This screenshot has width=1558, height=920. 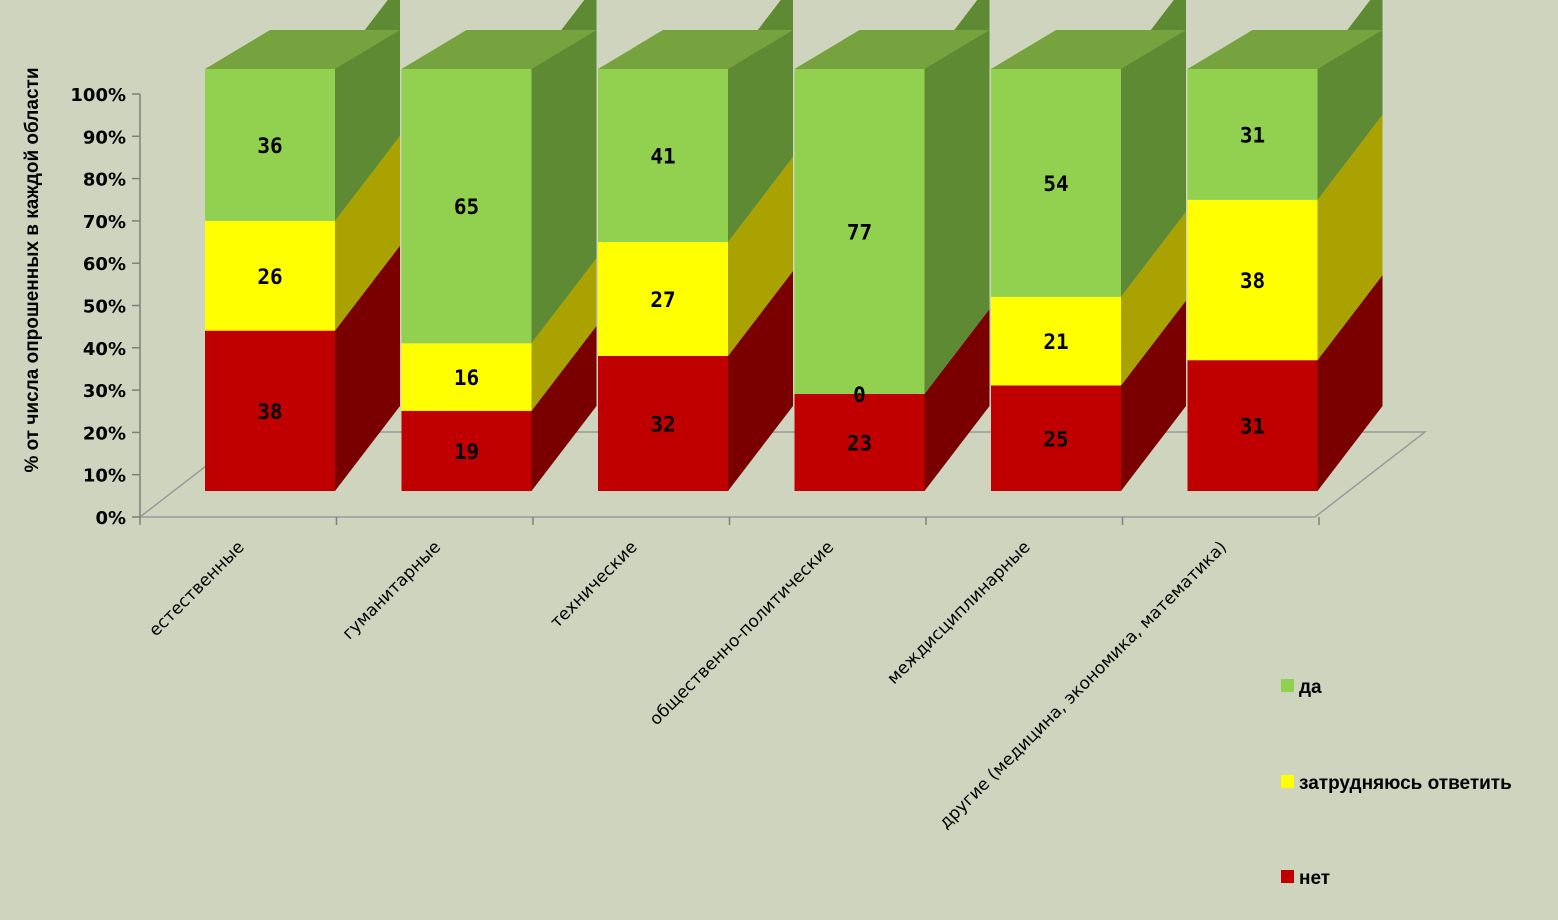 I want to click on data-label: 25, so click(x=1055, y=439).